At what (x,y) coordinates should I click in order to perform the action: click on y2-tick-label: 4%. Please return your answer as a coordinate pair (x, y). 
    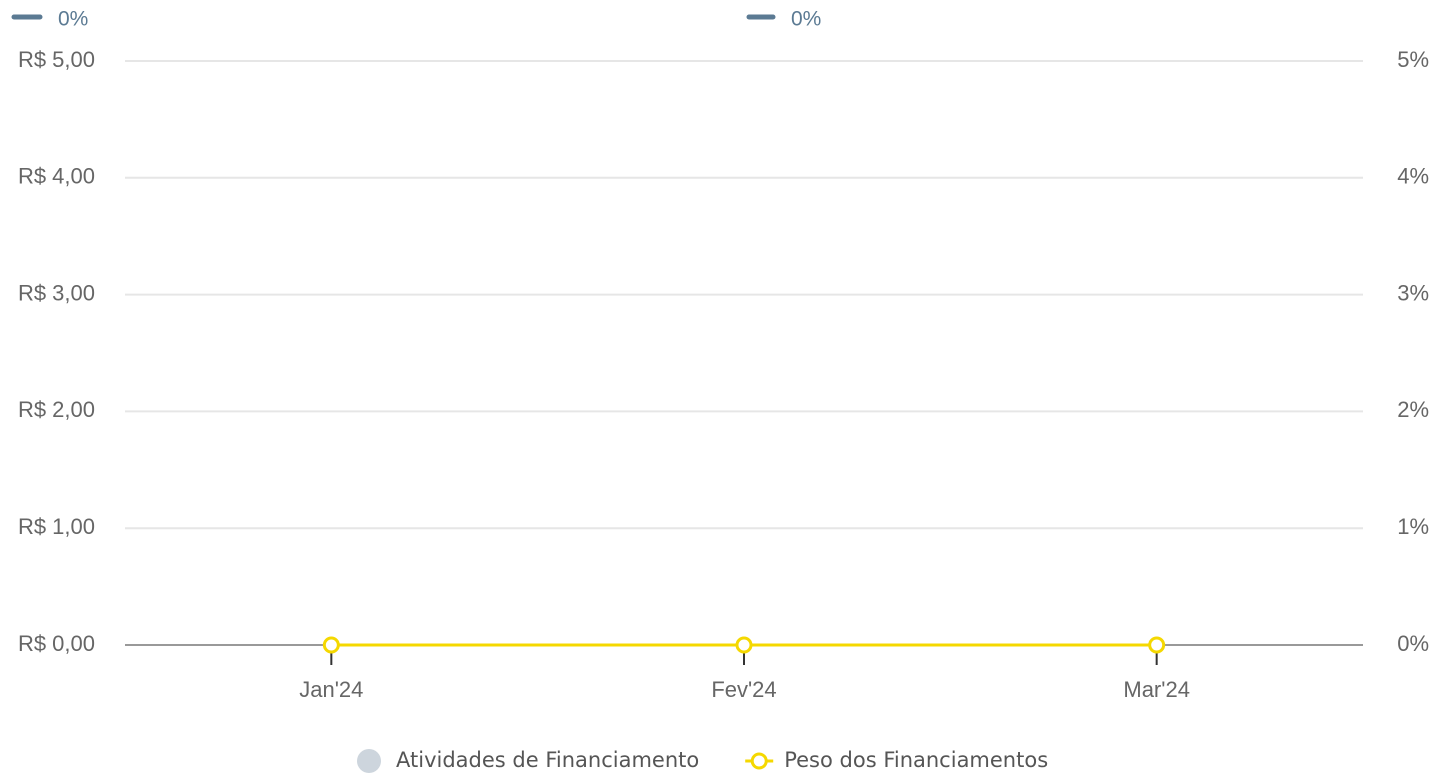
    Looking at the image, I should click on (1413, 176).